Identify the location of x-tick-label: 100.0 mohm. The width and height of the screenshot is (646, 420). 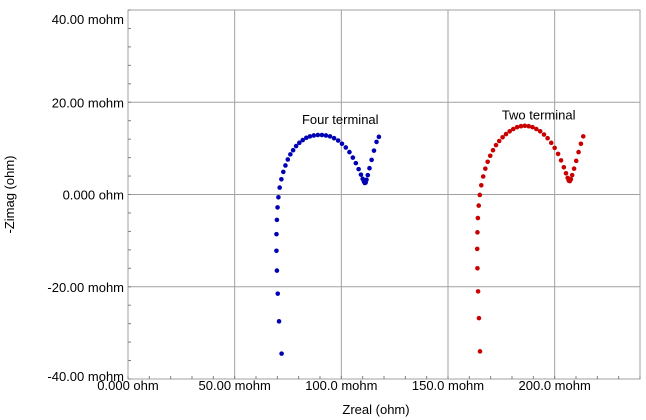
(341, 385).